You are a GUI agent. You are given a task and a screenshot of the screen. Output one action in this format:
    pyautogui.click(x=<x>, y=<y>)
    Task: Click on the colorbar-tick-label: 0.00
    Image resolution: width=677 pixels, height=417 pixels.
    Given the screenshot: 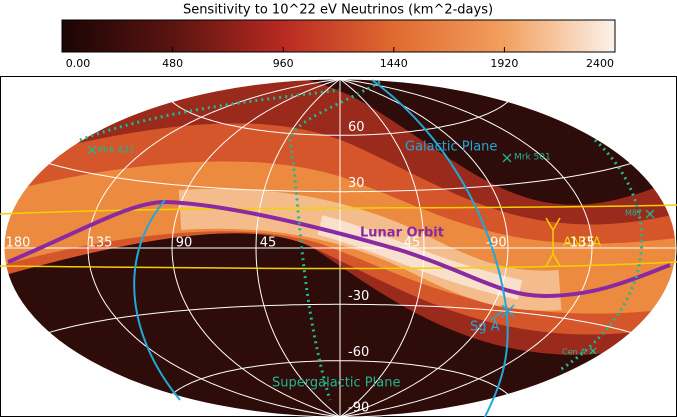 What is the action you would take?
    pyautogui.click(x=78, y=63)
    